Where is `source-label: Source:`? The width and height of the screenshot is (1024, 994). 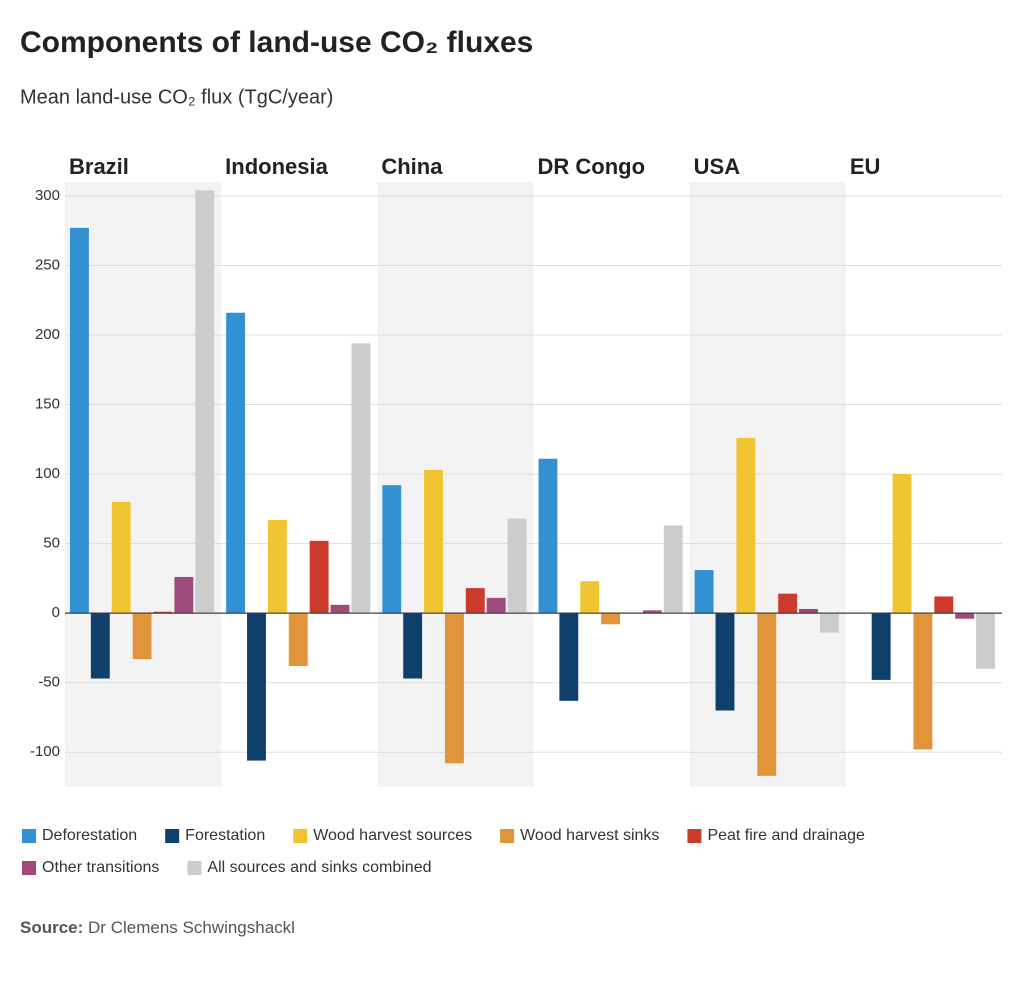 source-label: Source: is located at coordinates (51, 927).